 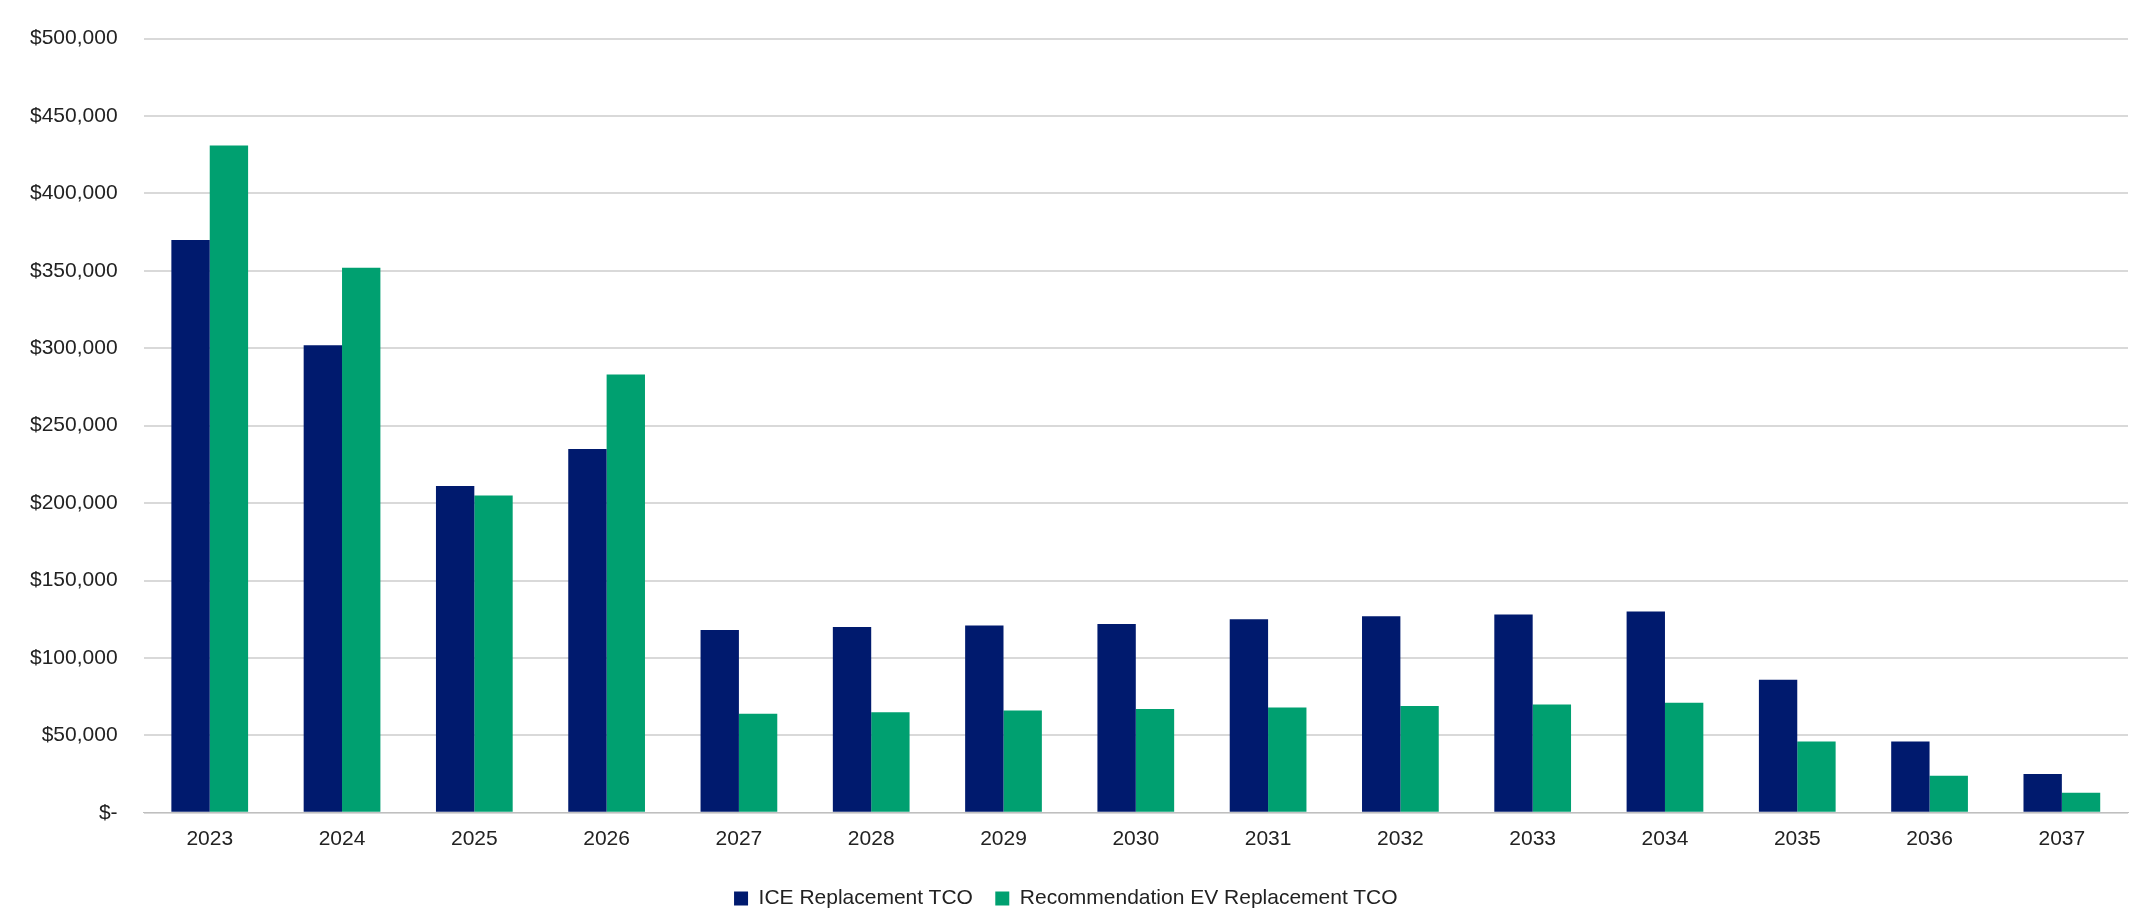 What do you see at coordinates (2062, 838) in the screenshot?
I see `x-tick-label: 2037` at bounding box center [2062, 838].